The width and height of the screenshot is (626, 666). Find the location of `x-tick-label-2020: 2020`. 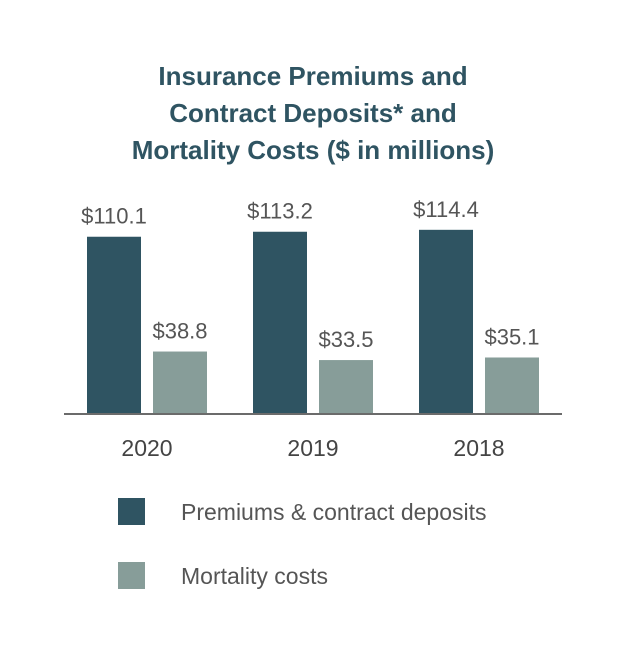

x-tick-label-2020: 2020 is located at coordinates (146, 448).